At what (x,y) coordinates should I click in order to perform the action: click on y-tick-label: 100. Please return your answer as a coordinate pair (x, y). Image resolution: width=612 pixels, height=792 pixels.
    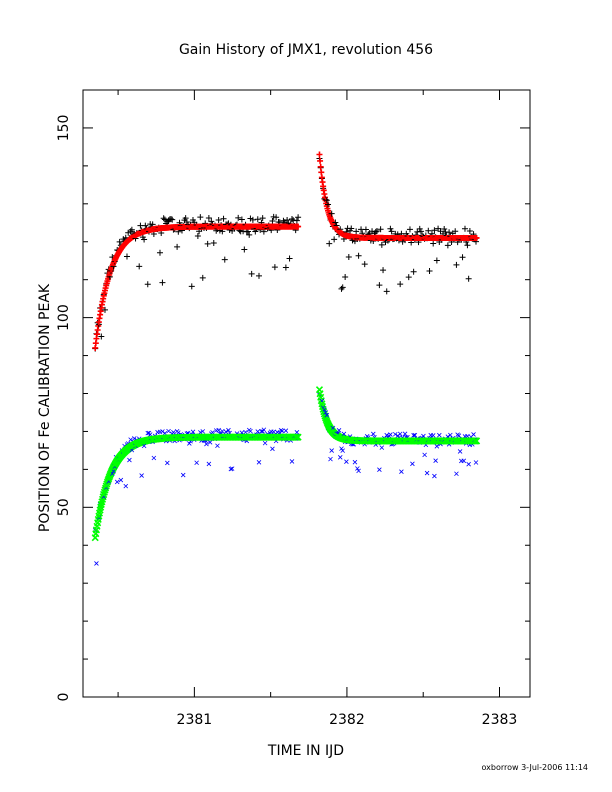
    Looking at the image, I should click on (64, 317).